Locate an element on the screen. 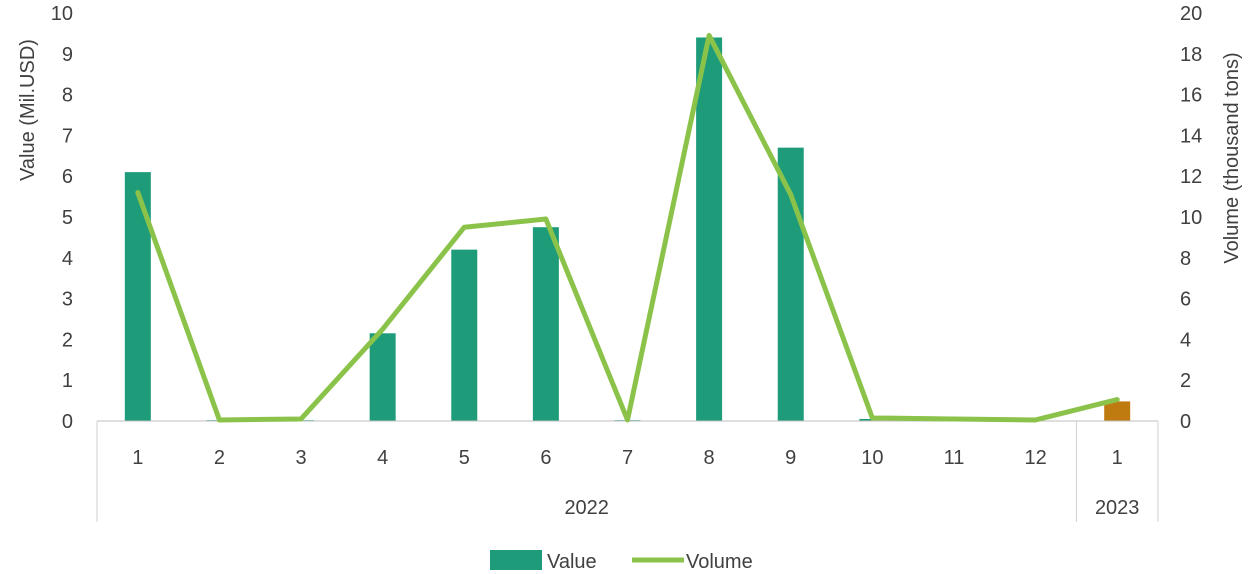 This screenshot has height=574, width=1249. y2-tick-label: 16 is located at coordinates (1191, 96).